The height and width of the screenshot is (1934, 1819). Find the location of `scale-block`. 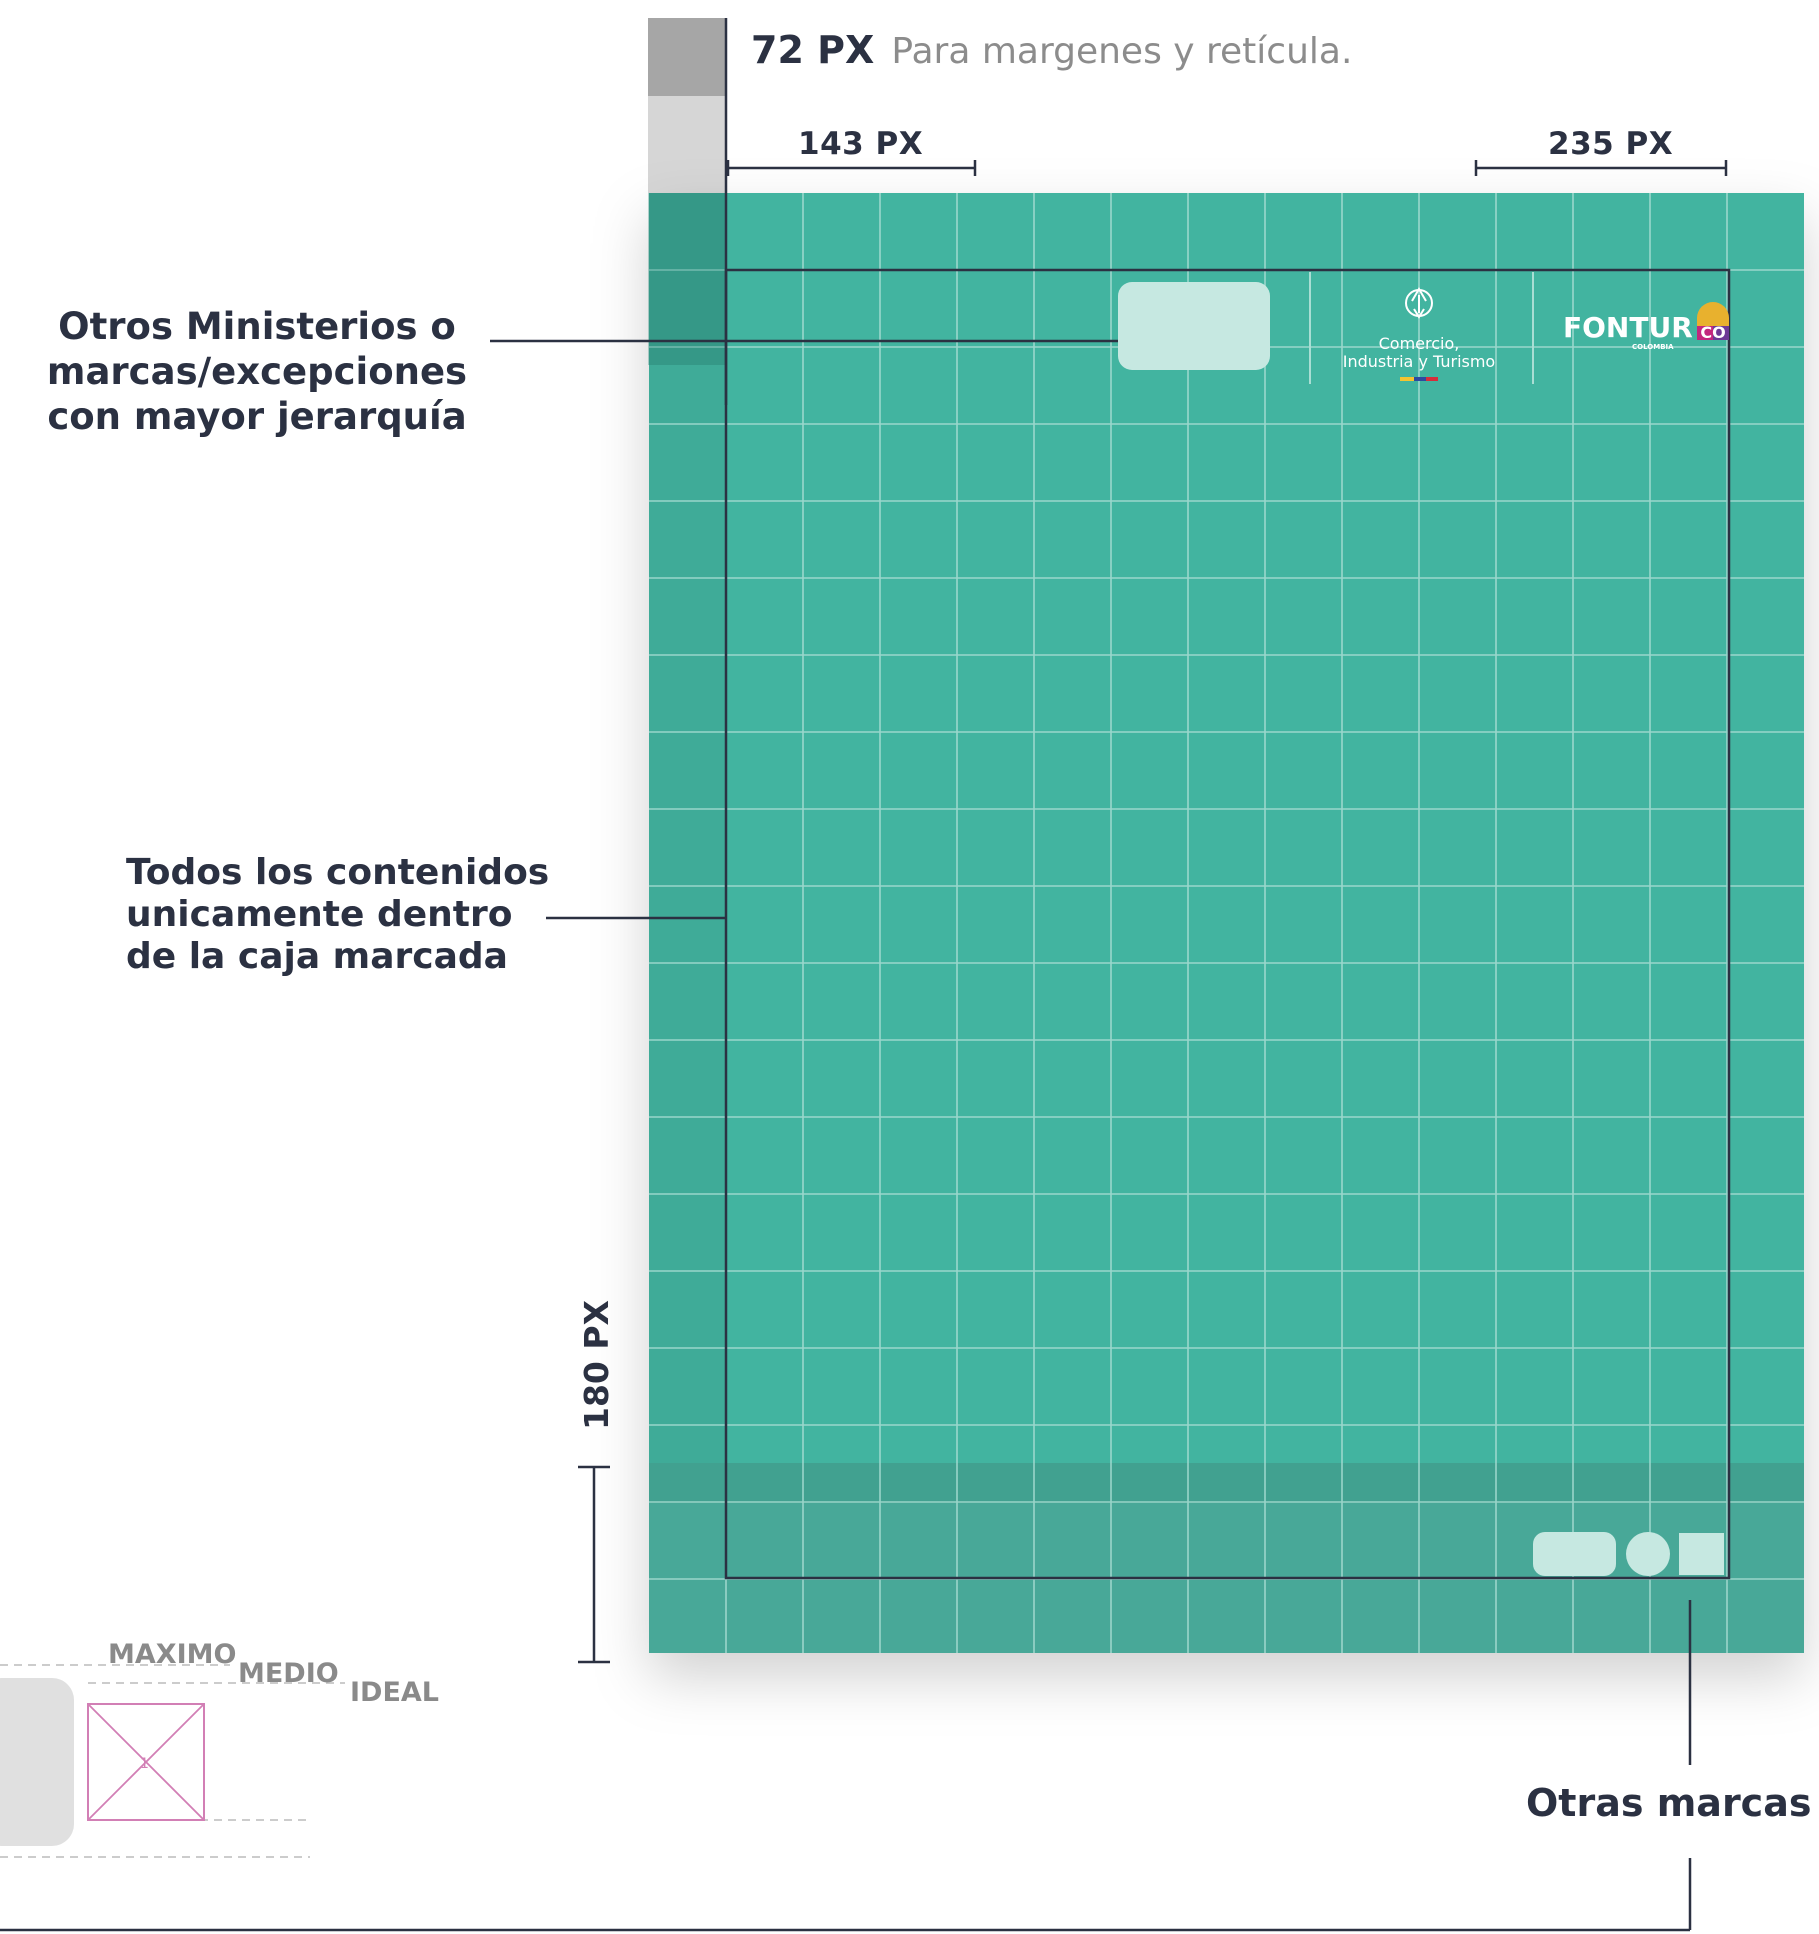

scale-block is located at coordinates (37, 1762).